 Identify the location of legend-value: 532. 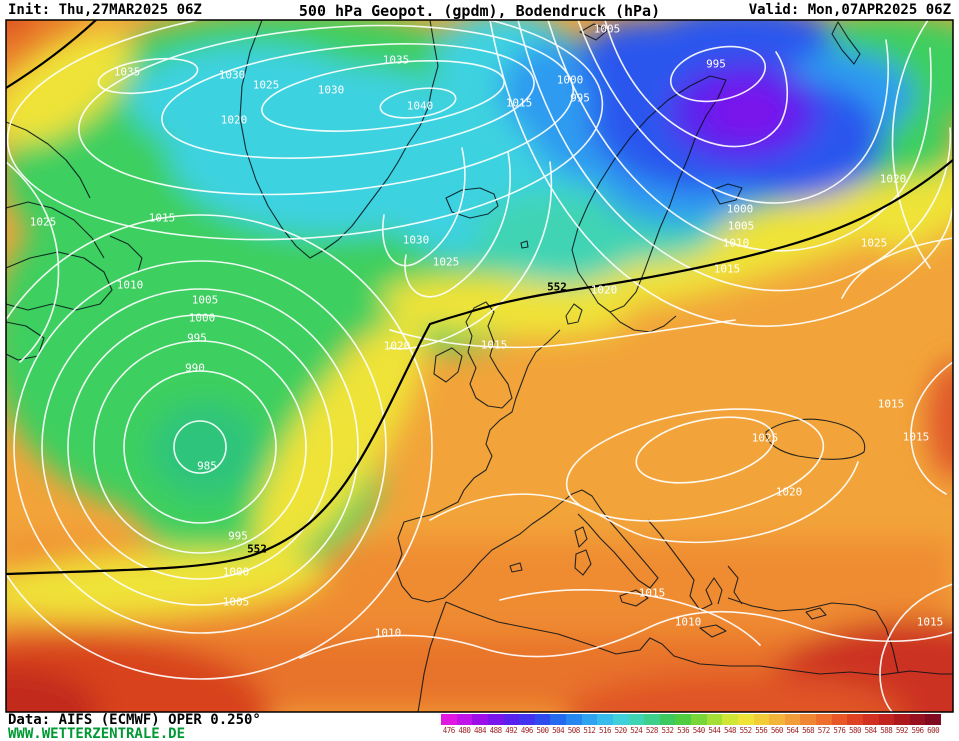
(668, 730).